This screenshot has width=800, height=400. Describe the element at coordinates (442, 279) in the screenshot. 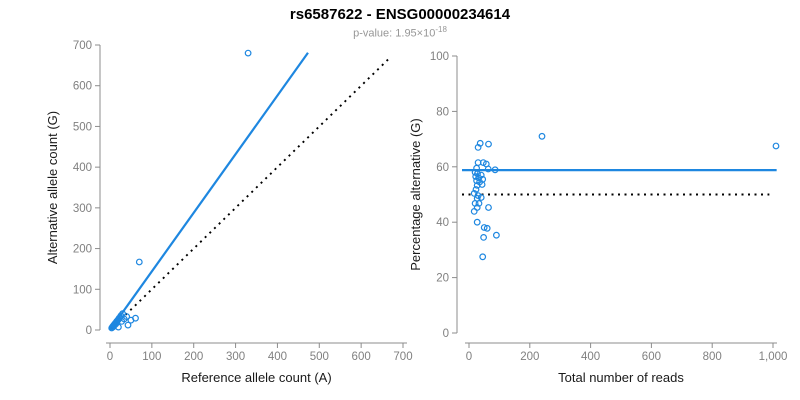

I see `y-tick-label: 20` at that location.